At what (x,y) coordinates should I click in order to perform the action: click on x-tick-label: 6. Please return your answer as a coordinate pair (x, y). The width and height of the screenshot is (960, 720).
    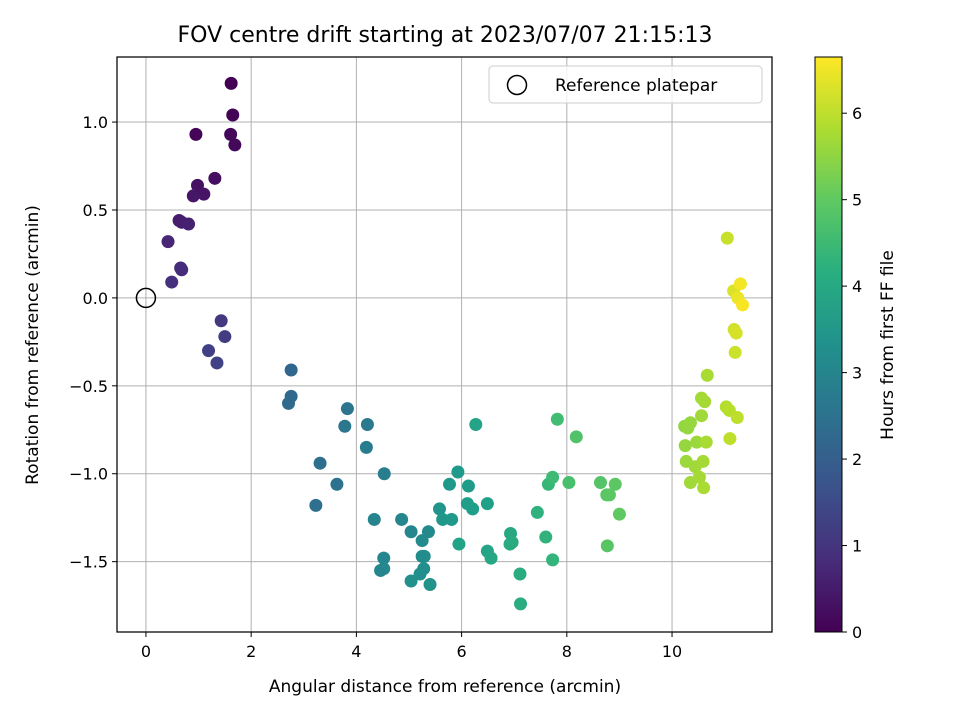
    Looking at the image, I should click on (462, 651).